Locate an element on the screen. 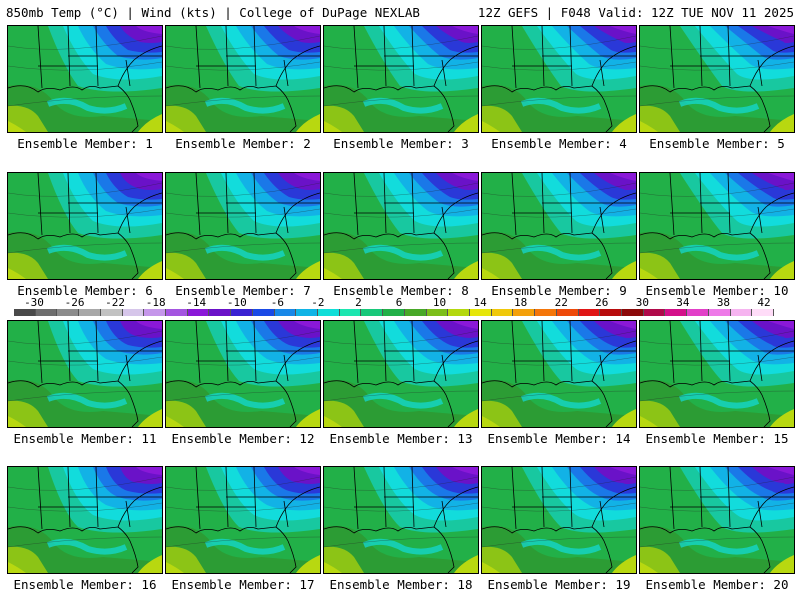 The image size is (800, 600). ensemble-member-label: Ensemble Member: 19 is located at coordinates (559, 584).